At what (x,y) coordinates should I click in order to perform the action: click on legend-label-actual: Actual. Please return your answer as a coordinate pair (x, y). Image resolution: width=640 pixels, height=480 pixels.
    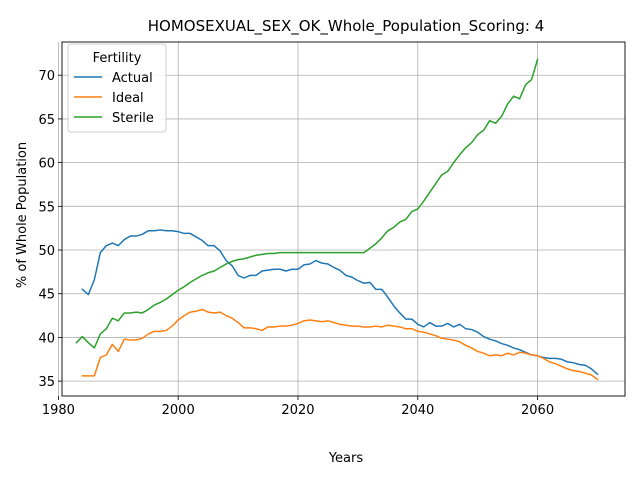
    Looking at the image, I should click on (132, 78).